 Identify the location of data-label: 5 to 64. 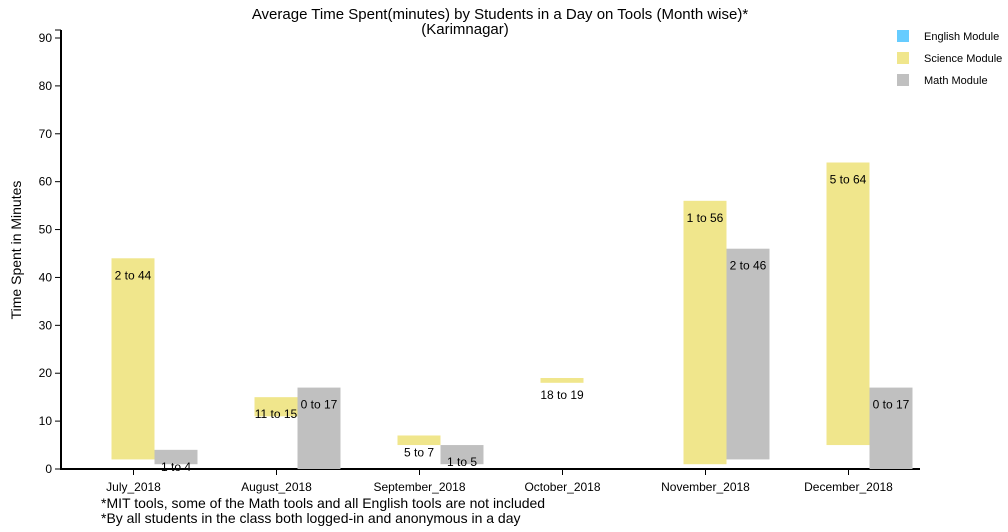
(848, 180).